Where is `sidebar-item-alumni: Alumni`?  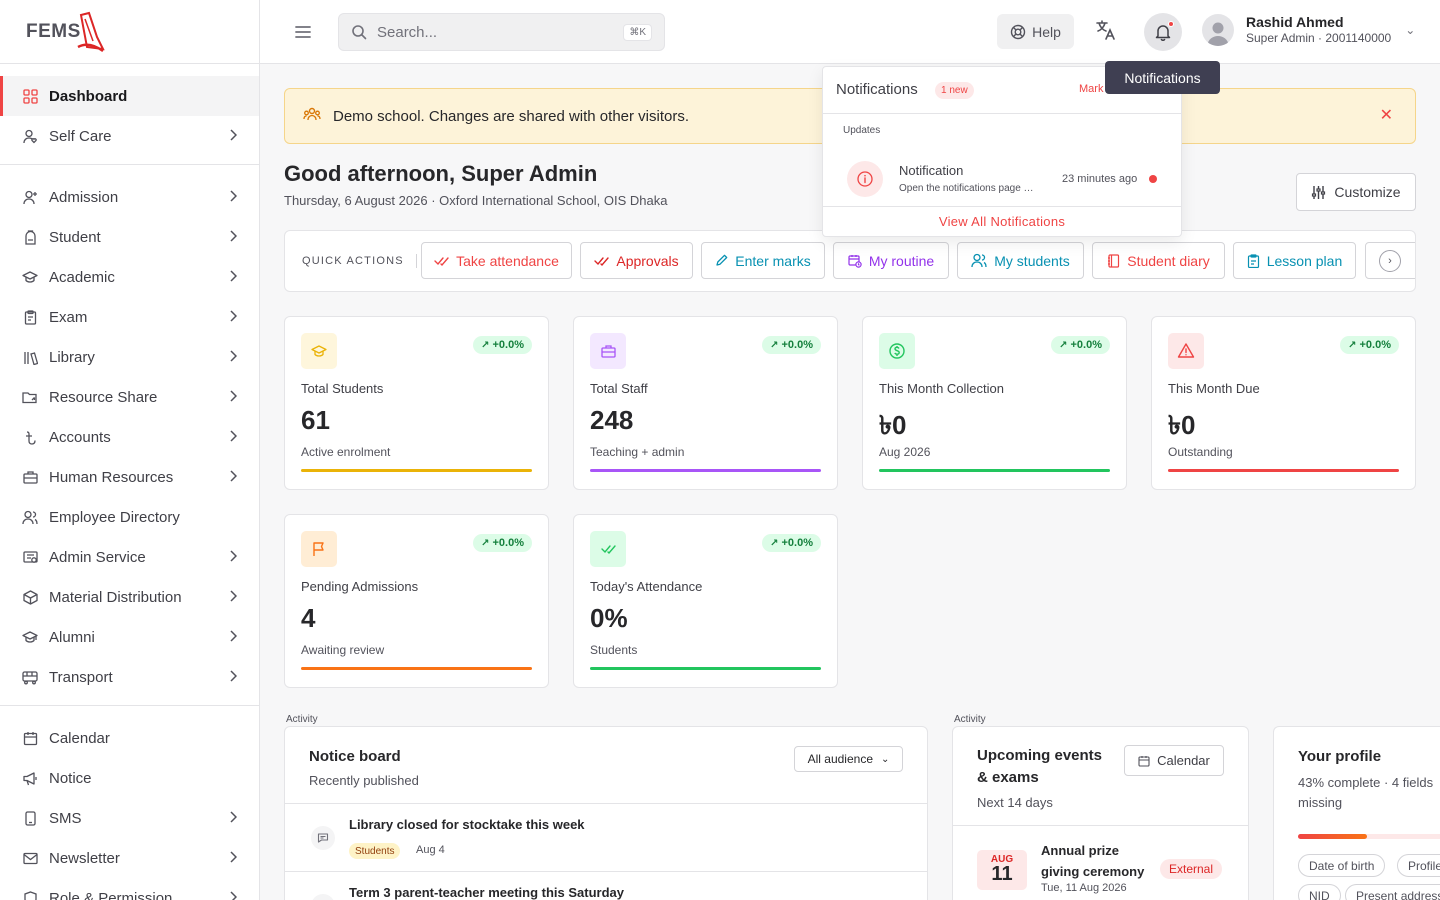
sidebar-item-alumni: Alumni is located at coordinates (129, 637).